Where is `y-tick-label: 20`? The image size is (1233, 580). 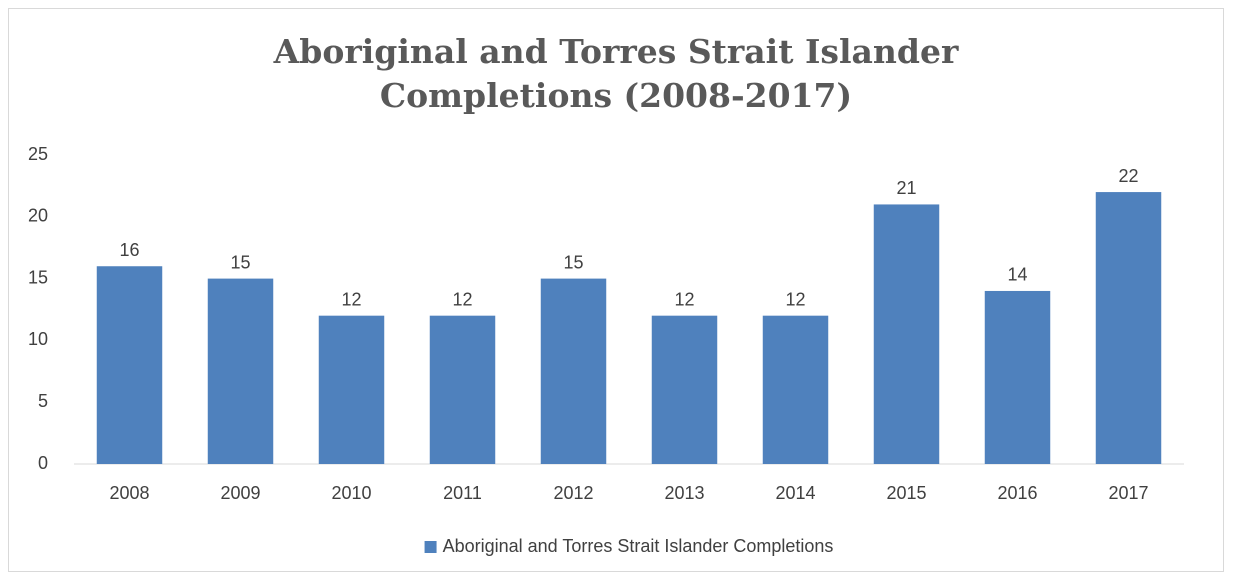 y-tick-label: 20 is located at coordinates (38, 216).